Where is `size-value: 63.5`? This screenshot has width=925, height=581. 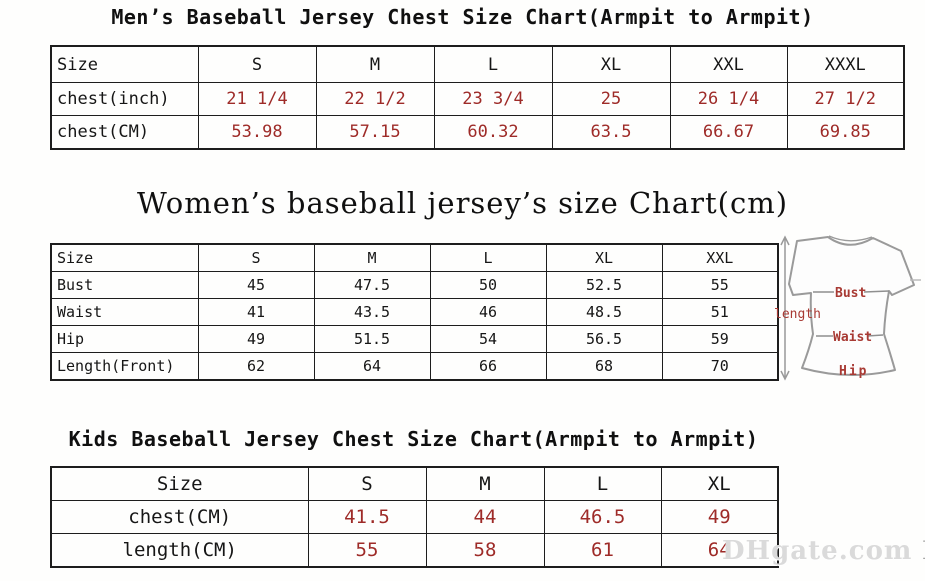
size-value: 63.5 is located at coordinates (611, 132).